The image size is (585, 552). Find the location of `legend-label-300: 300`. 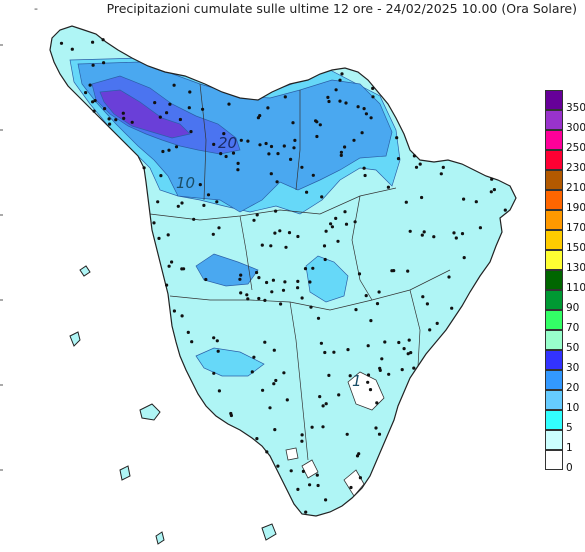

legend-label-300: 300 is located at coordinates (575, 128).